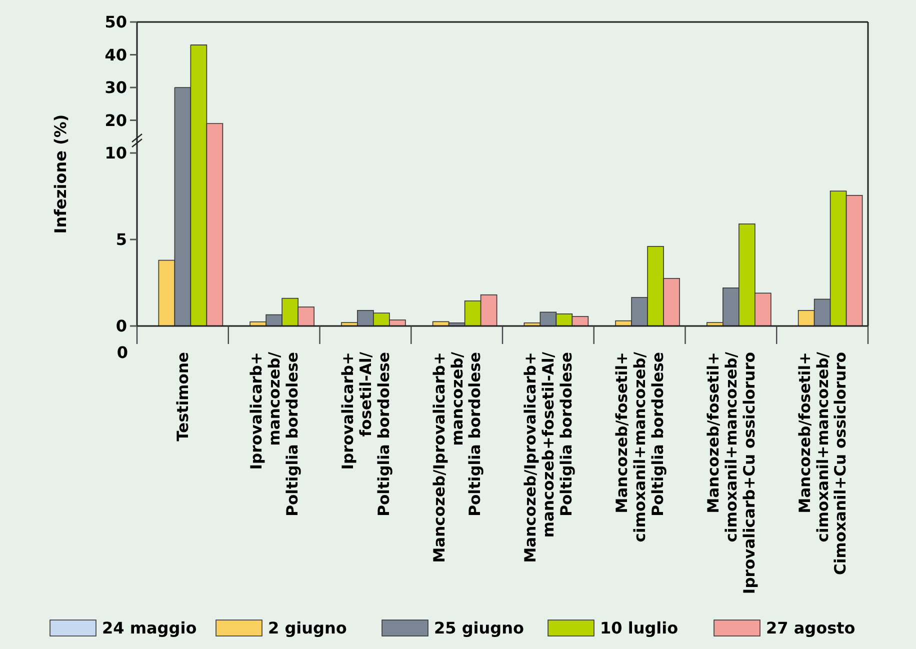  What do you see at coordinates (307, 628) in the screenshot?
I see `legend-label: 2 giugno` at bounding box center [307, 628].